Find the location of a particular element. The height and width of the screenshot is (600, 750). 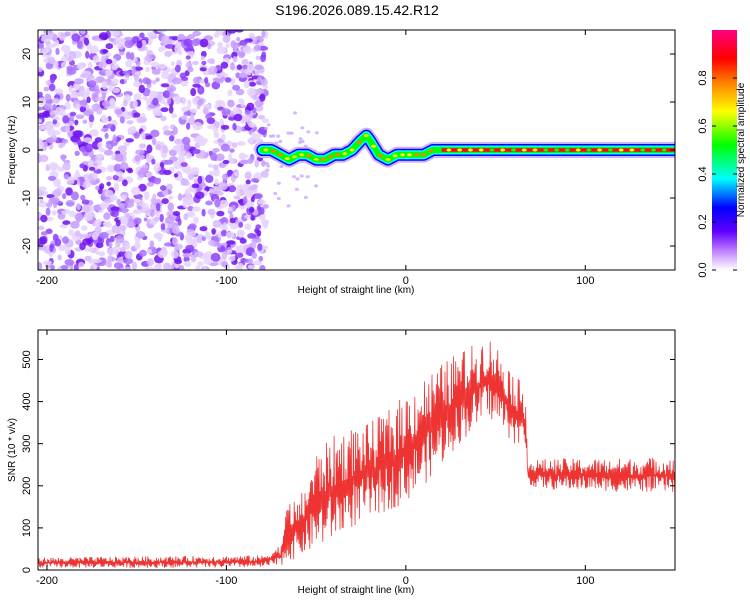

colorbar-gradient is located at coordinates (724, 150).